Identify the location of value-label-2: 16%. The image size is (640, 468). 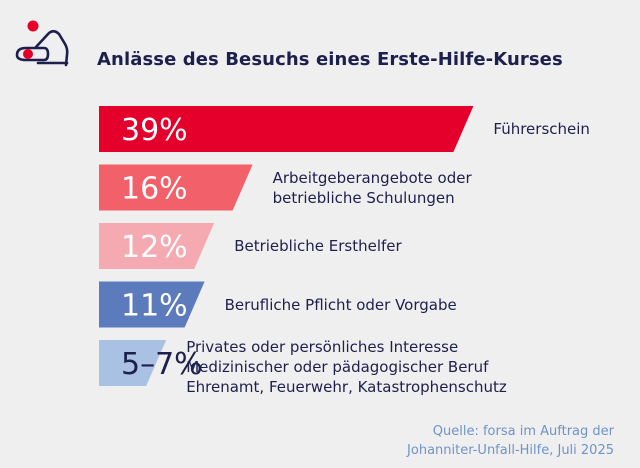
(154, 189).